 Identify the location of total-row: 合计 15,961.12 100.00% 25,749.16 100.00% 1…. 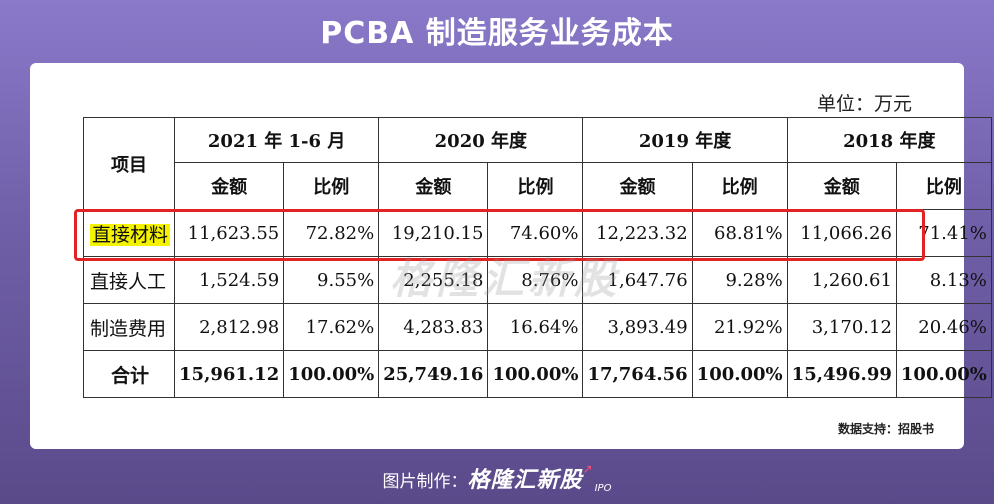
(537, 374).